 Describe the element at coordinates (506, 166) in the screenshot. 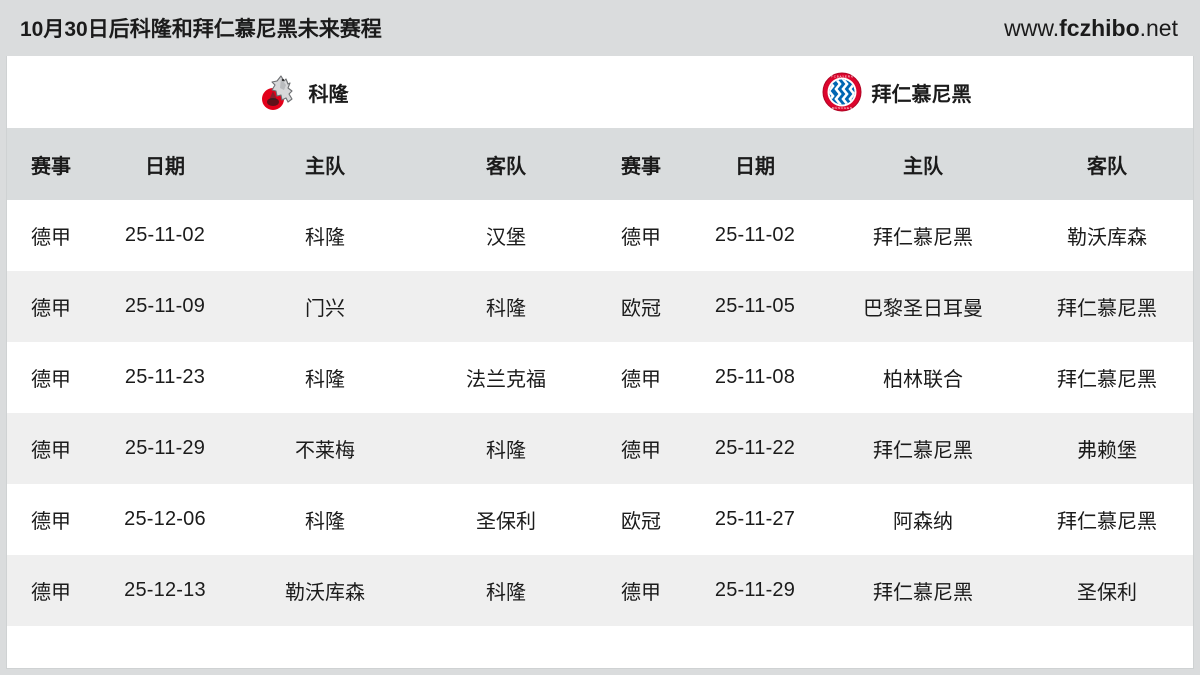

I see `column-header-away-left: 客队` at that location.